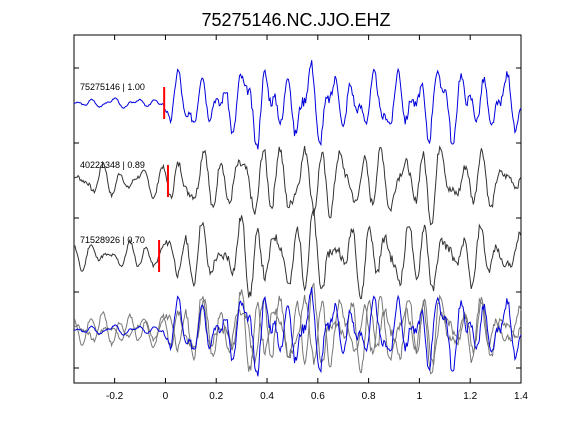  I want to click on x-tick-label: 0, so click(166, 396).